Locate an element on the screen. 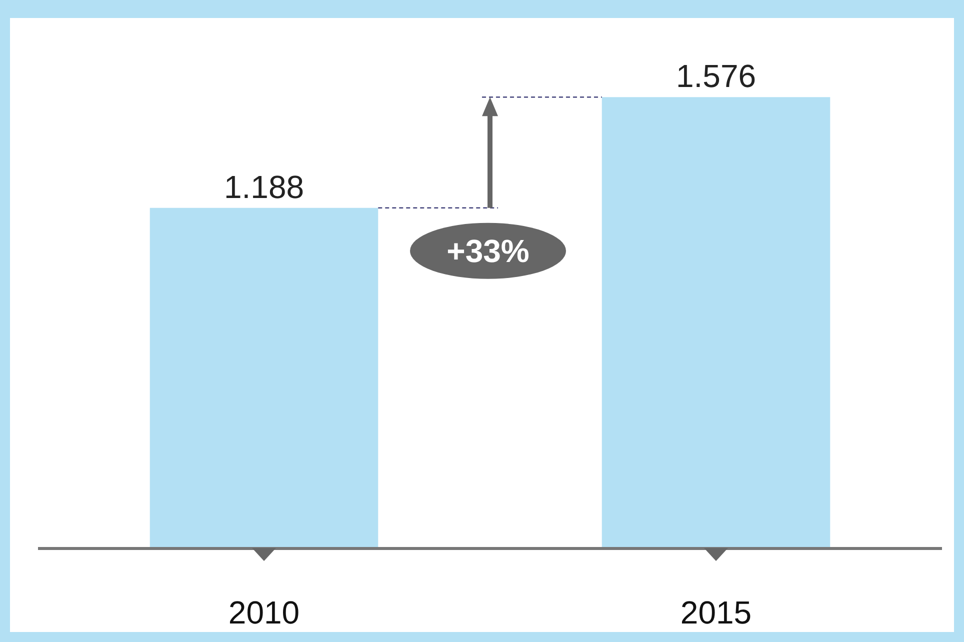 This screenshot has width=964, height=642. x-tick-label: 2015 is located at coordinates (716, 612).